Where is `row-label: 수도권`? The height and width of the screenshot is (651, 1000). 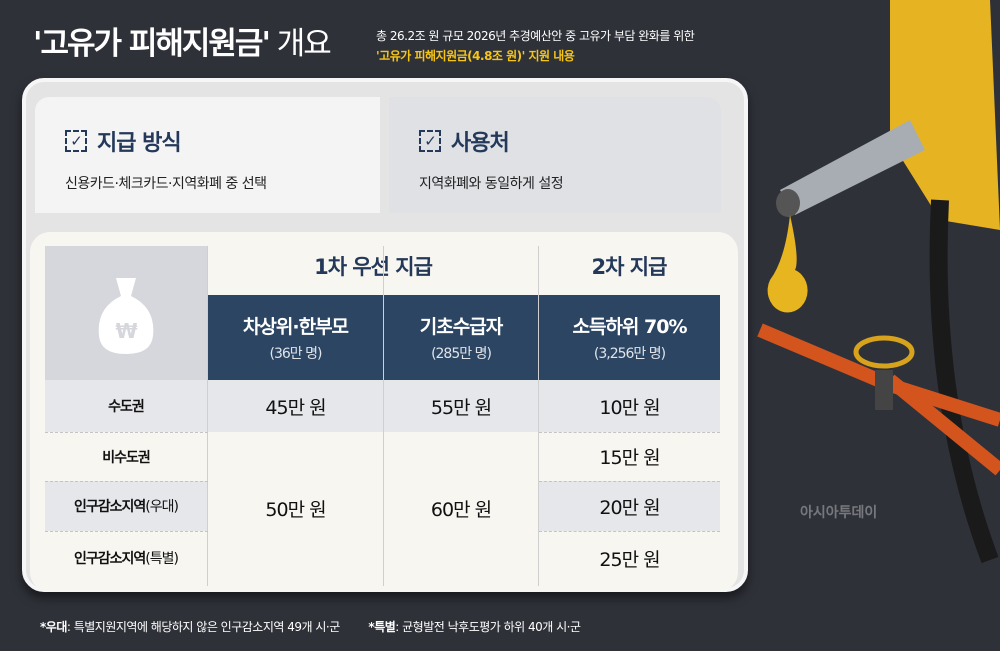 row-label: 수도권 is located at coordinates (126, 406).